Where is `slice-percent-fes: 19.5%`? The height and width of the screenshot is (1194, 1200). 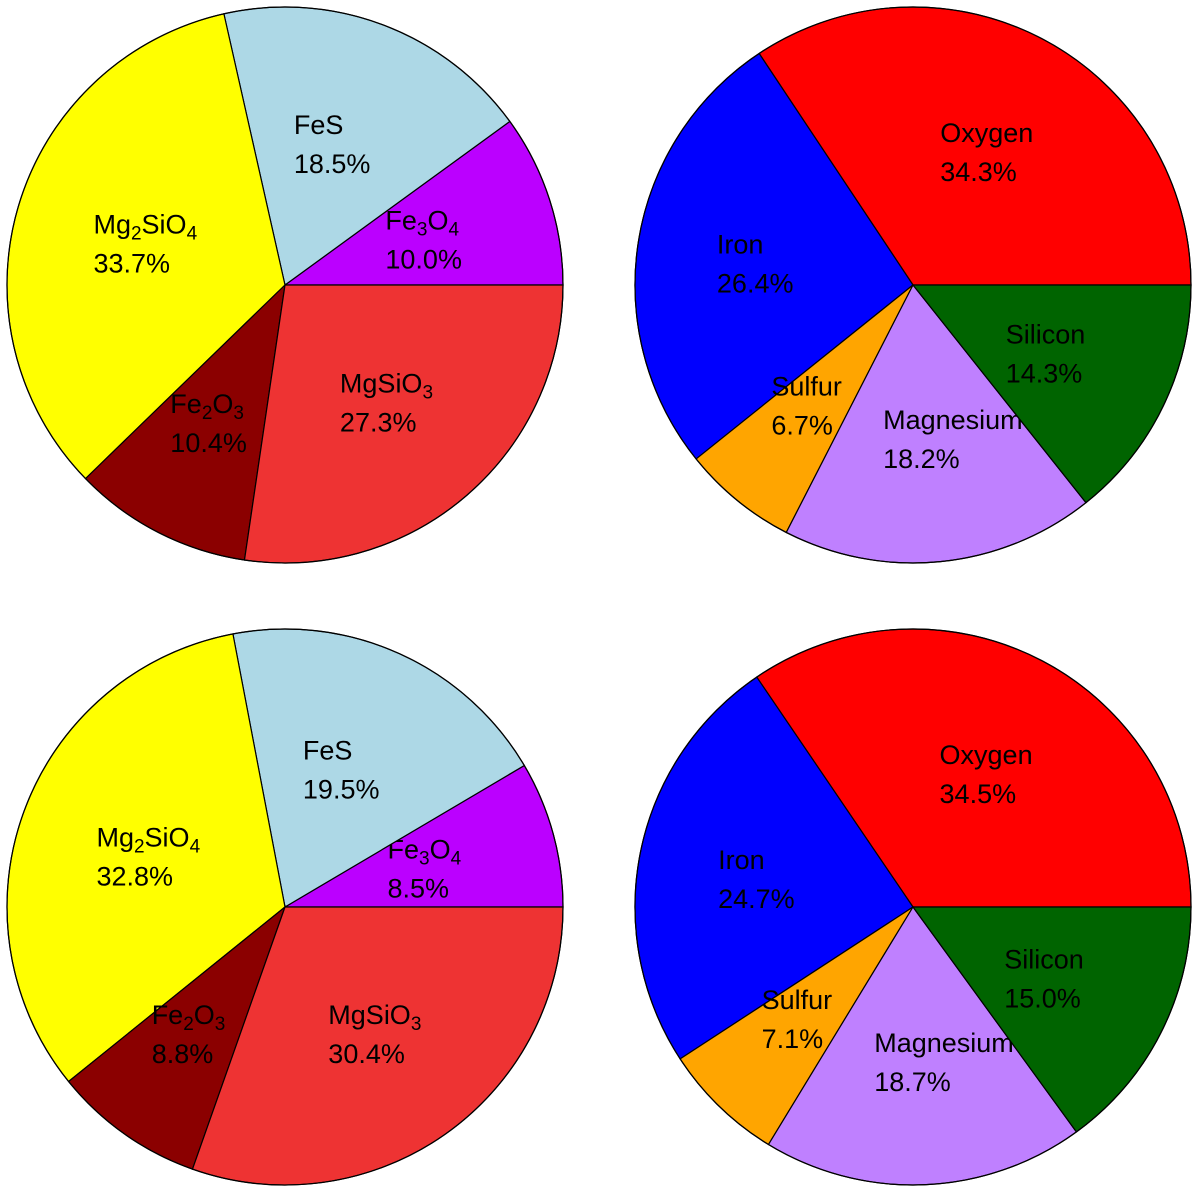
slice-percent-fes: 19.5% is located at coordinates (341, 790).